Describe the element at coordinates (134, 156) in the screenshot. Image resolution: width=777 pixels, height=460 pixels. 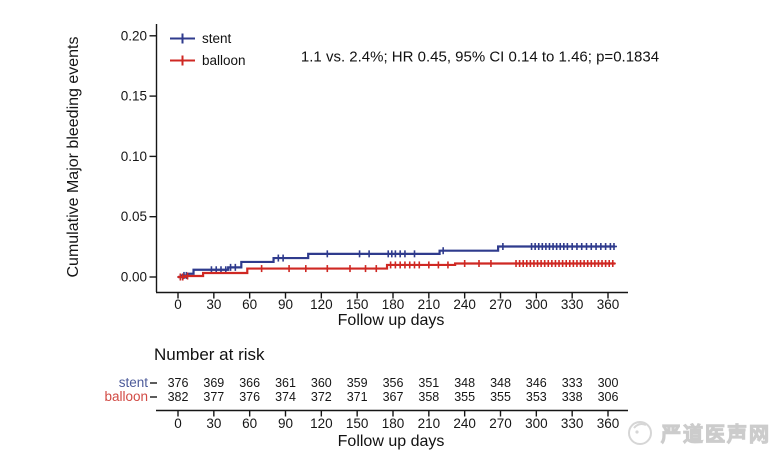
I see `svg-text: 0.10` at that location.